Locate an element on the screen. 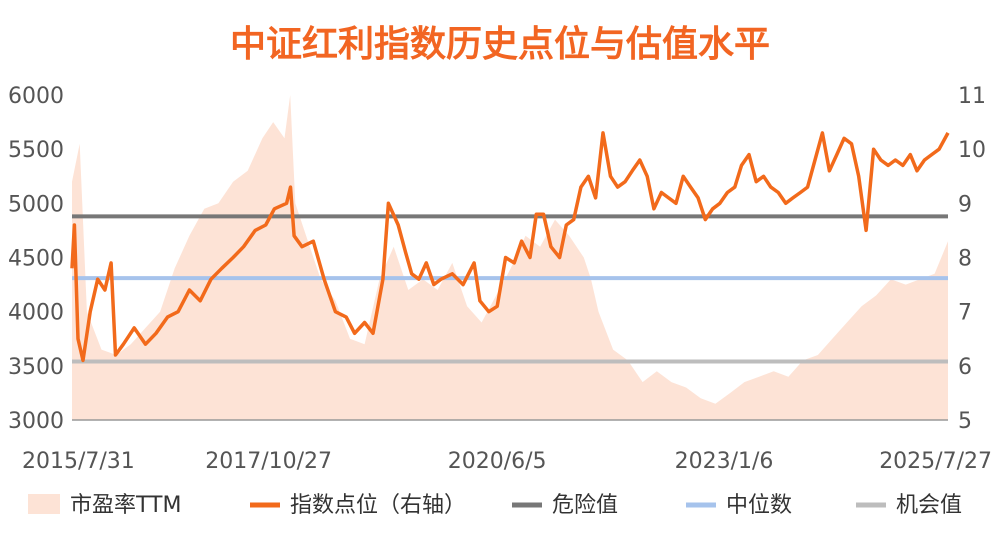 The height and width of the screenshot is (534, 1000). legend-item-index: 指数点位（右轴） is located at coordinates (358, 505).